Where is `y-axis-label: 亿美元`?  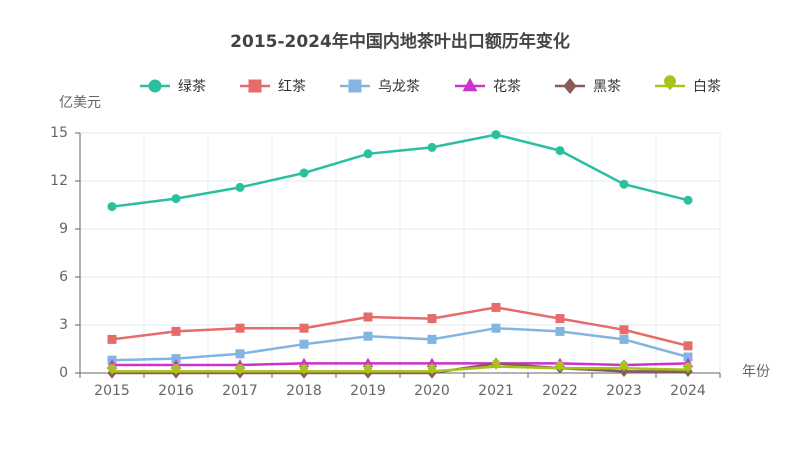 y-axis-label: 亿美元 is located at coordinates (80, 103).